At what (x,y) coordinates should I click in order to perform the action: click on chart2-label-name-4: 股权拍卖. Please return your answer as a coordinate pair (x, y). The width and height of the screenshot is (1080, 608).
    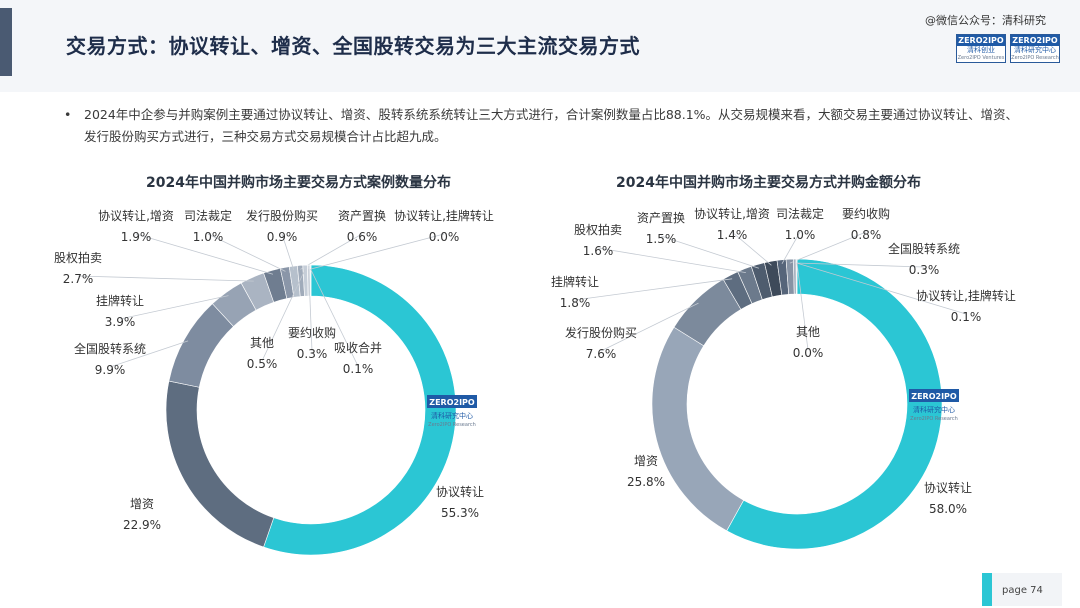
    Looking at the image, I should click on (598, 229).